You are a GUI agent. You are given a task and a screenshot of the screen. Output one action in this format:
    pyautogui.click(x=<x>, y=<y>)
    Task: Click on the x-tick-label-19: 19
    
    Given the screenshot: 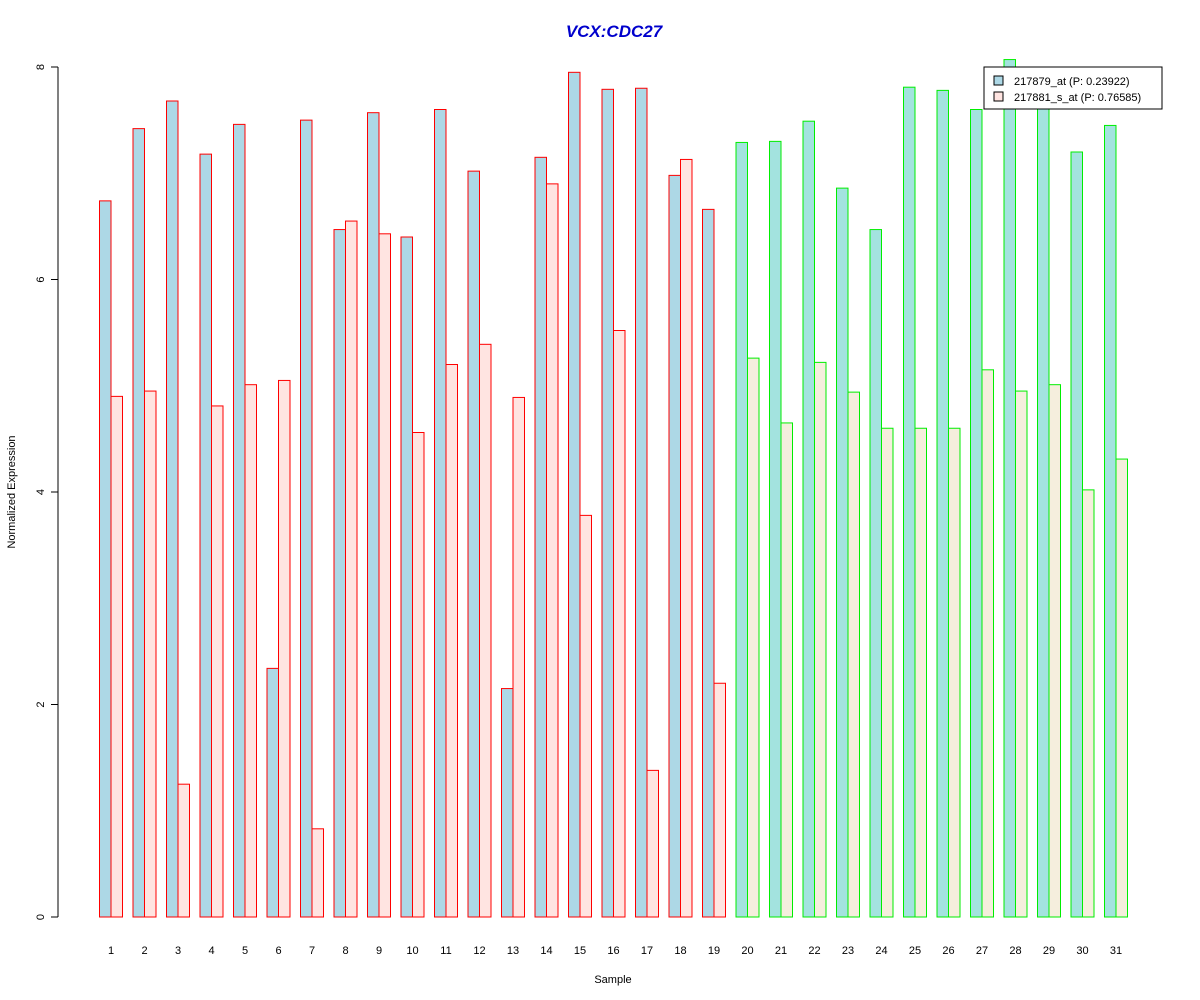 What is the action you would take?
    pyautogui.click(x=714, y=951)
    